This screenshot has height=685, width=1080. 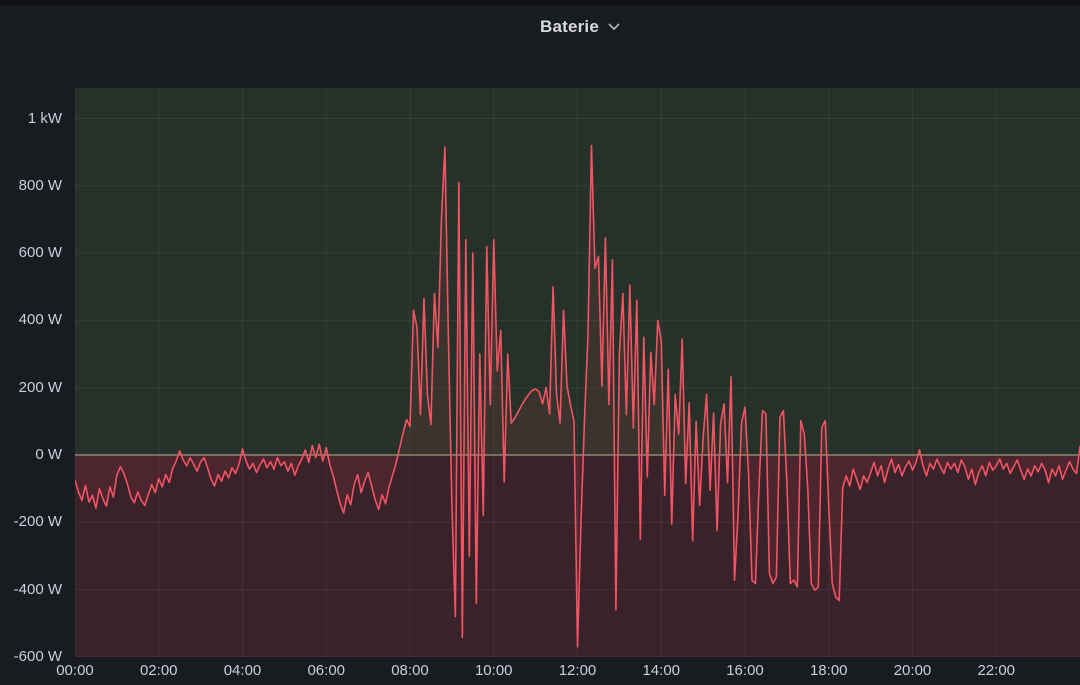 What do you see at coordinates (242, 670) in the screenshot?
I see `x-axis-label: 04:00` at bounding box center [242, 670].